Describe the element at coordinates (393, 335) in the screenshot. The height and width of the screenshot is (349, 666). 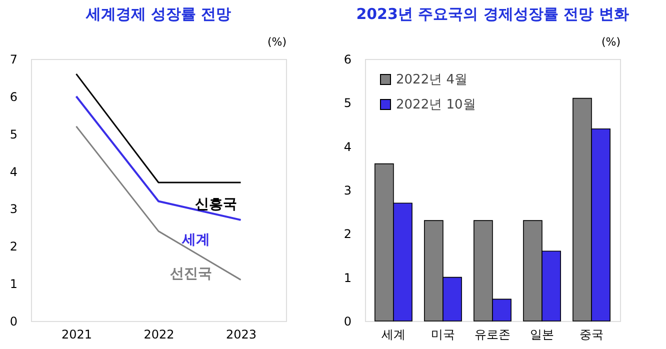
I see `x-tick-label: 세계` at that location.